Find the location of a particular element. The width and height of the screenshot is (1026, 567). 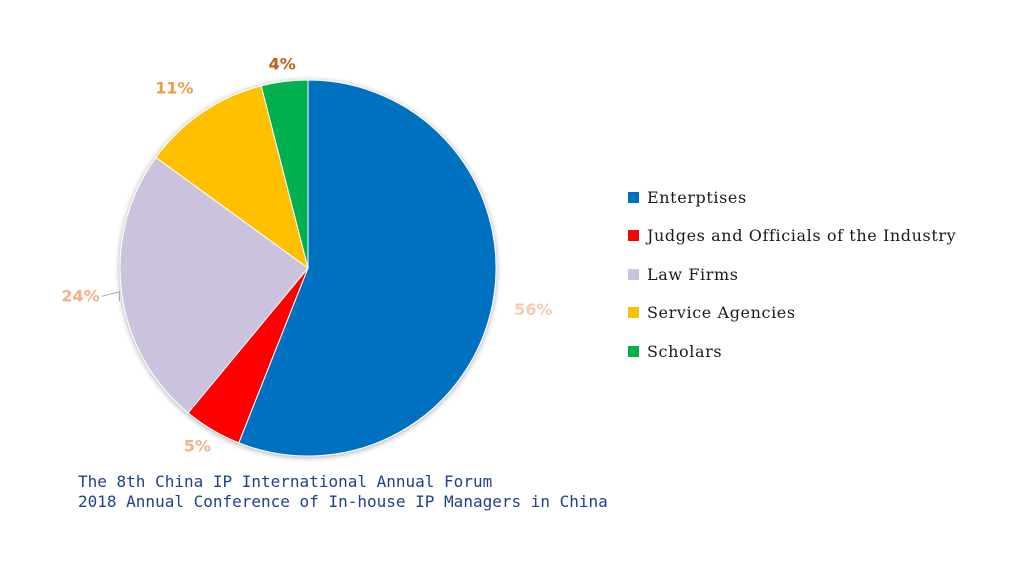

legend-label: Law Firms is located at coordinates (693, 274).